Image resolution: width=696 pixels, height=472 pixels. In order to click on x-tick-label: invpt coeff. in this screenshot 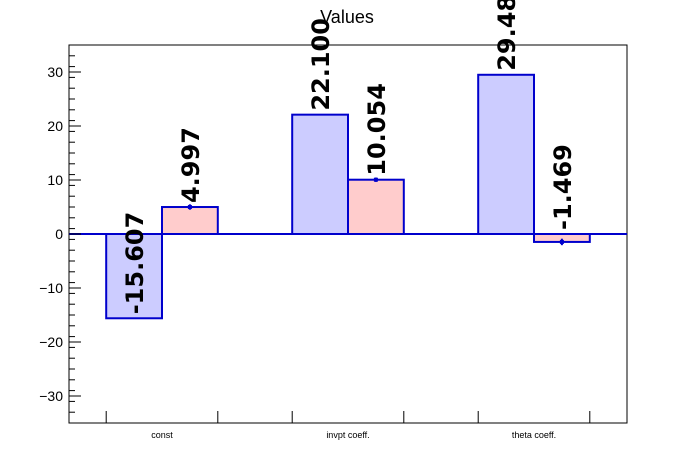, I will do `click(347, 435)`.